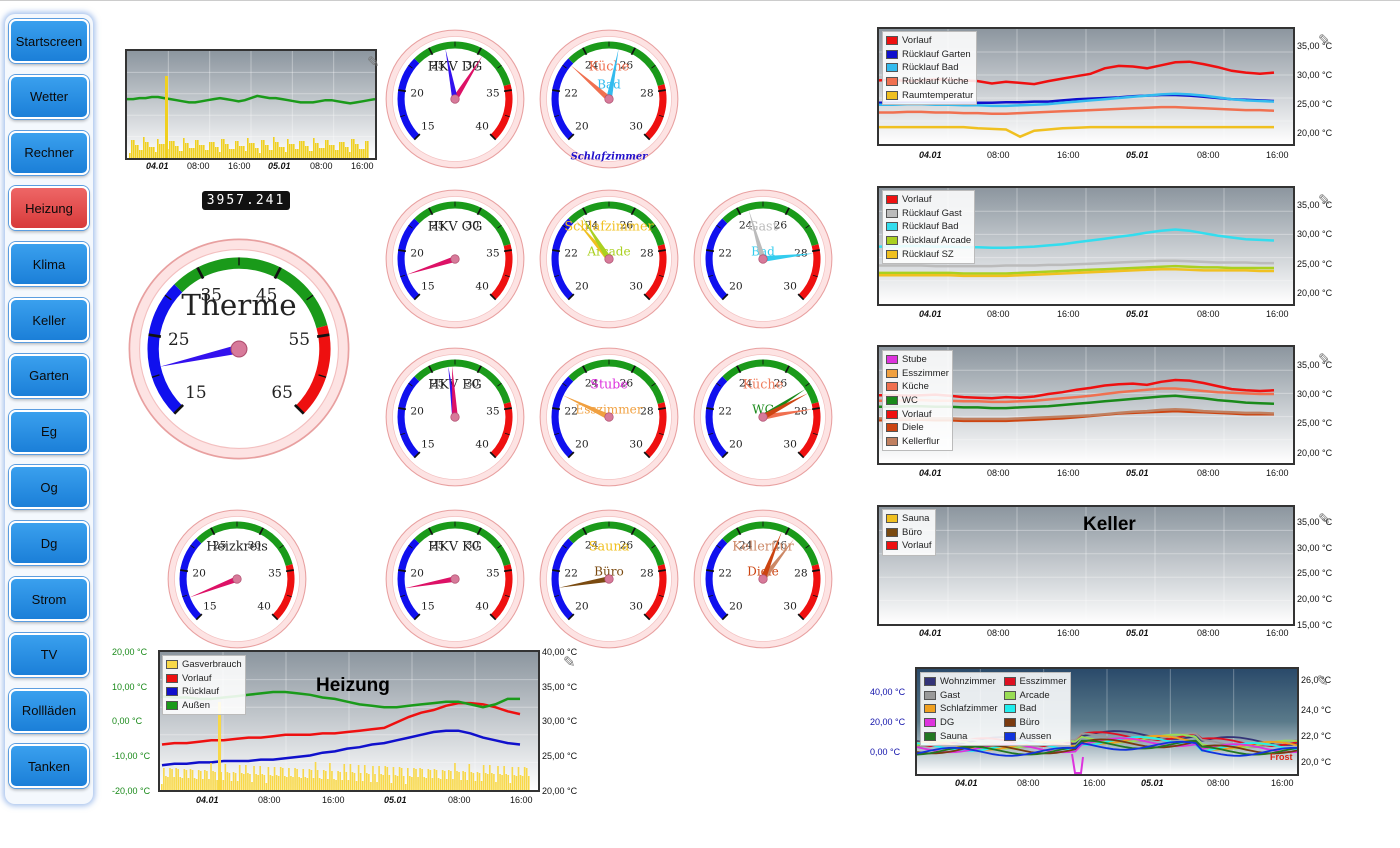 The height and width of the screenshot is (848, 1400). I want to click on nav-button-wetter: Wetter, so click(49, 96).